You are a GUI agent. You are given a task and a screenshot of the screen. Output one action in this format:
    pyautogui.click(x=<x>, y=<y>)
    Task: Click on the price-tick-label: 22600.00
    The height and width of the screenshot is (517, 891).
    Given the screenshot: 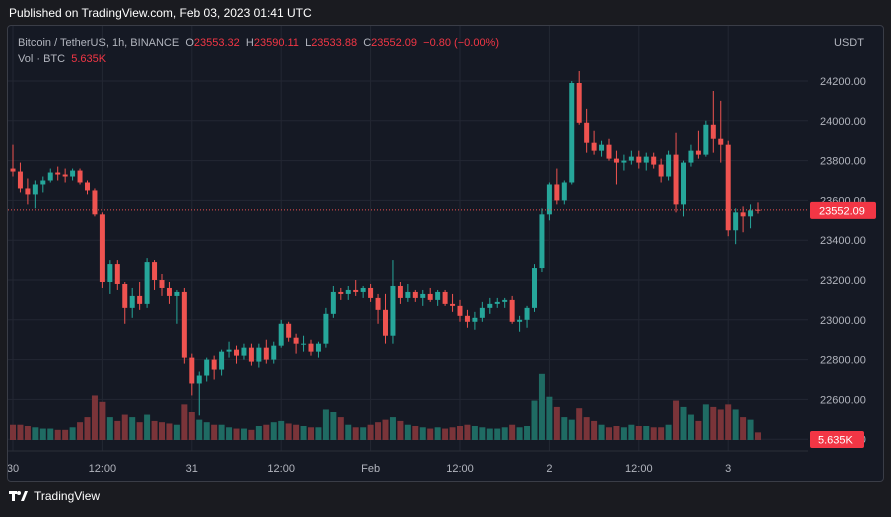 What is the action you would take?
    pyautogui.click(x=843, y=400)
    